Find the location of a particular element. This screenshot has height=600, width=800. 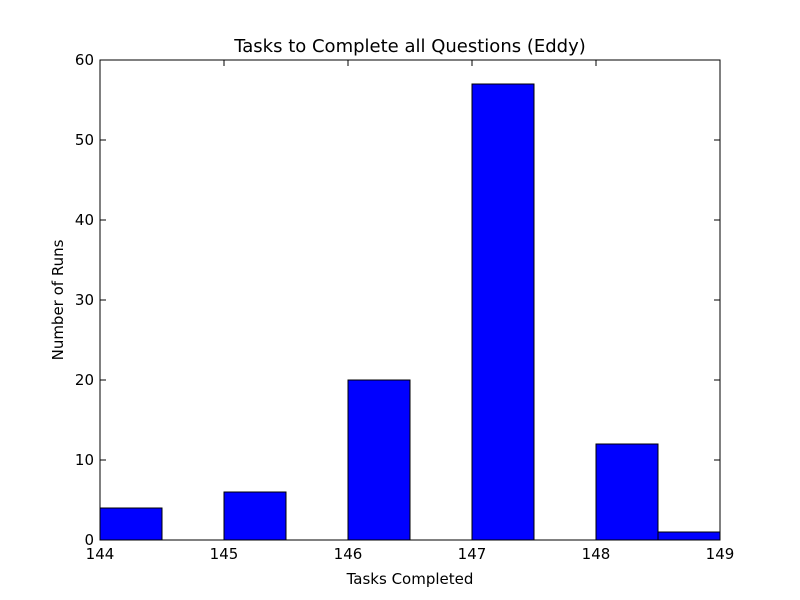

chart-title: Tasks to Complete all Questions (Eddy) is located at coordinates (409, 46).